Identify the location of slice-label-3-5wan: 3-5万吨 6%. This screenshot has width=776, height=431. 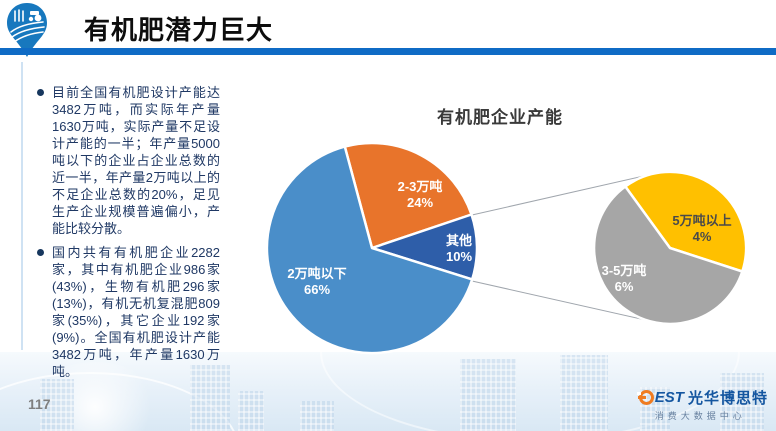
(624, 279).